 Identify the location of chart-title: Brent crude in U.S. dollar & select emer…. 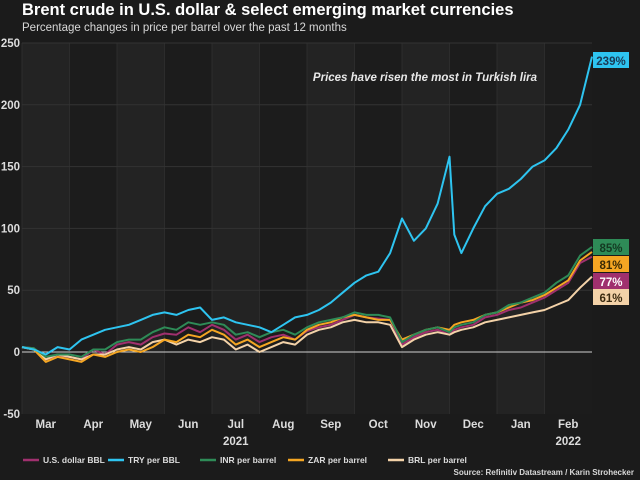
(268, 10).